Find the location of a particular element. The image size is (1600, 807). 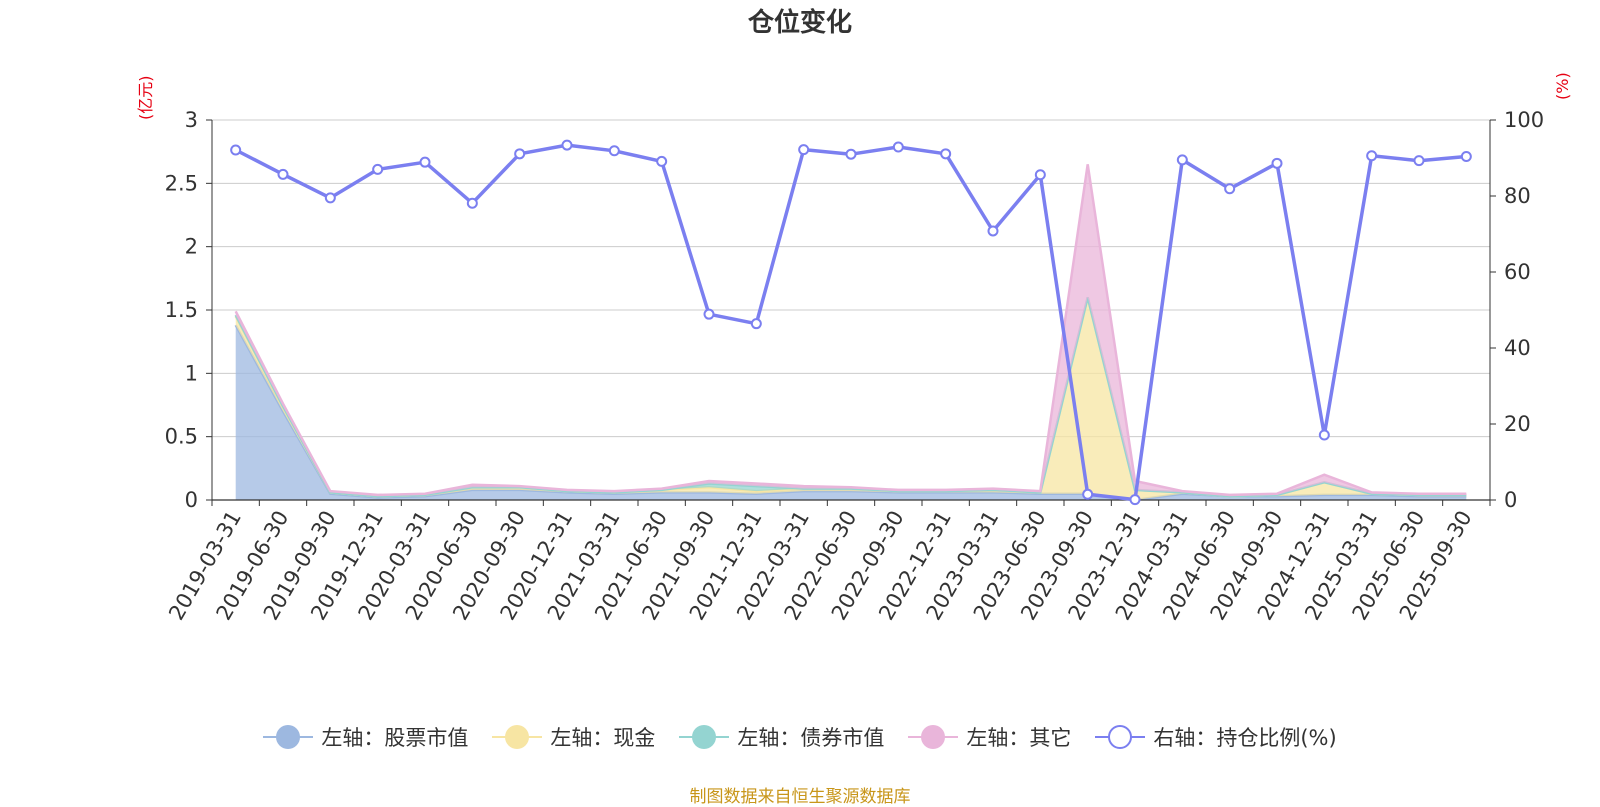

legend-swatch-stock is located at coordinates (288, 737).